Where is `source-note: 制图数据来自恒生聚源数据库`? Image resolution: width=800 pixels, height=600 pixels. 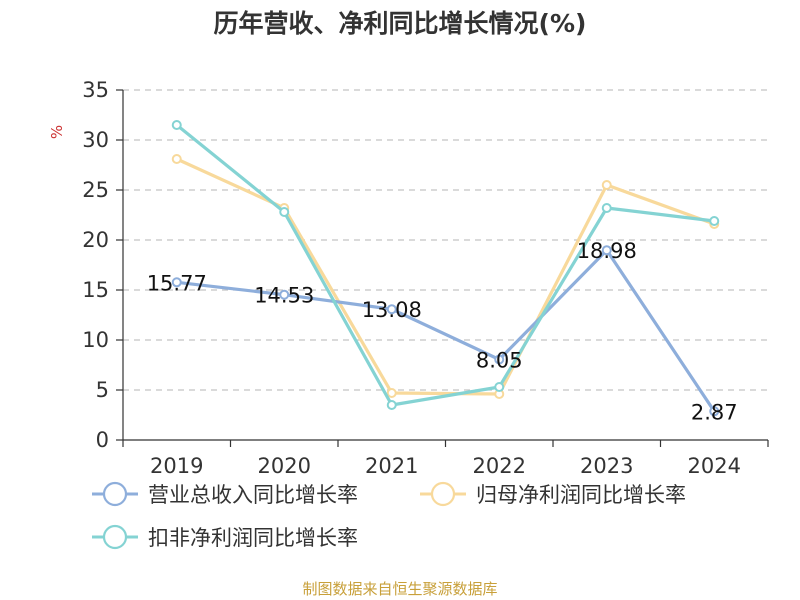
source-note: 制图数据来自恒生聚源数据库 is located at coordinates (399, 589).